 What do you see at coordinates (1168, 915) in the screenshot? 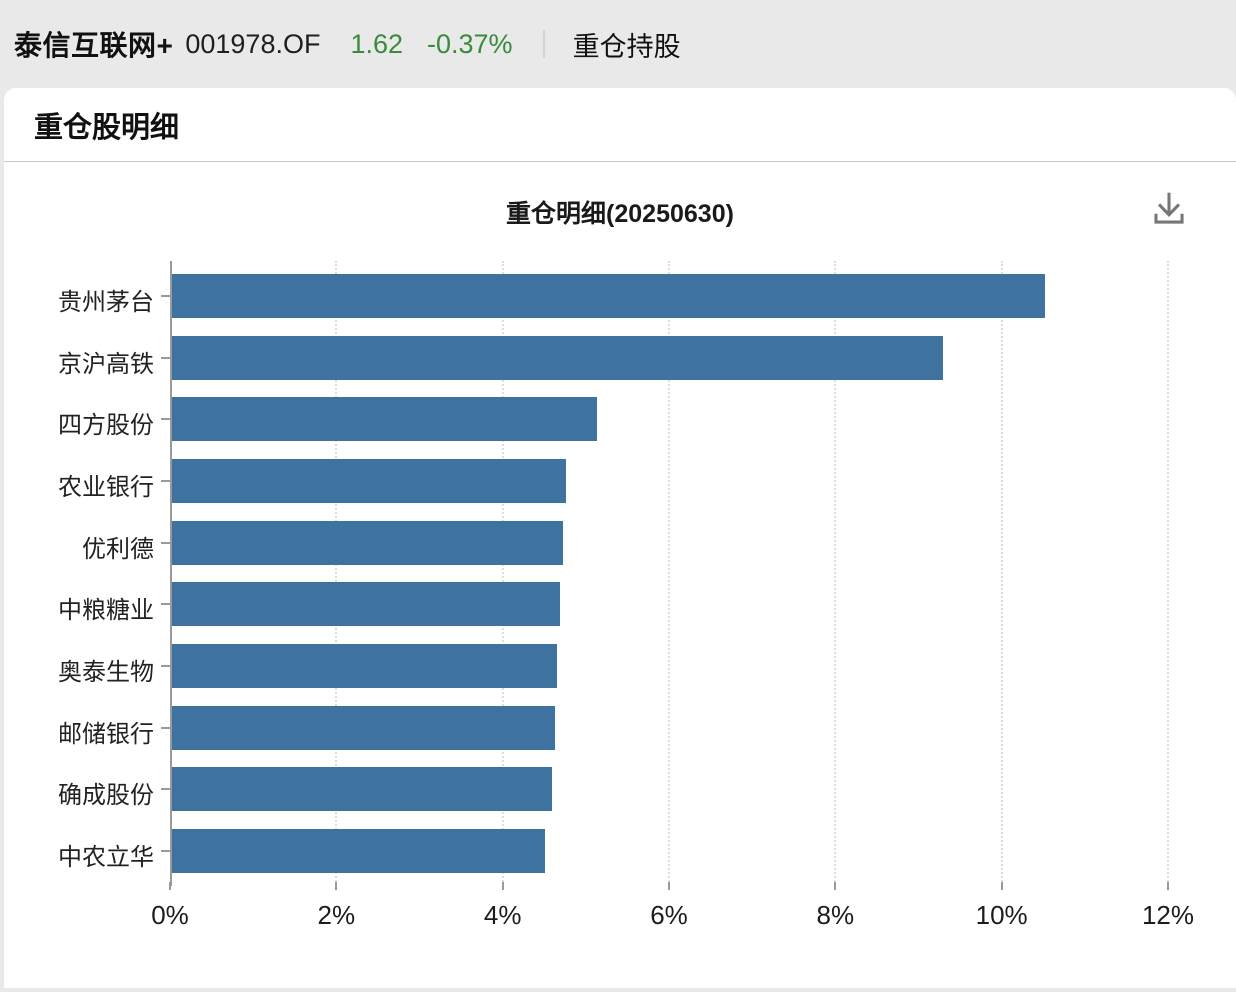
I see `x-axis-label: 12%` at bounding box center [1168, 915].